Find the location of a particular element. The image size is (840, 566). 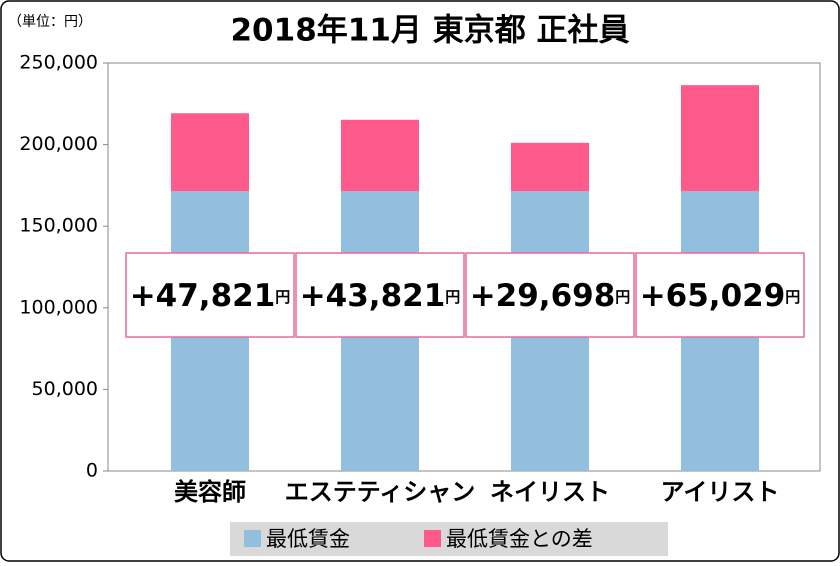

value-label: +47,821円 is located at coordinates (210, 296).